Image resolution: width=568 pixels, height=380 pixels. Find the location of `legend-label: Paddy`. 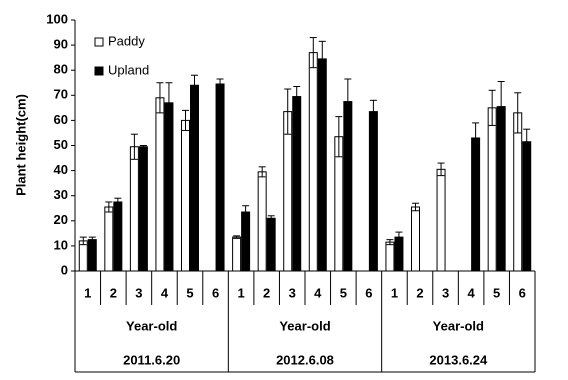

legend-label: Paddy is located at coordinates (126, 40).